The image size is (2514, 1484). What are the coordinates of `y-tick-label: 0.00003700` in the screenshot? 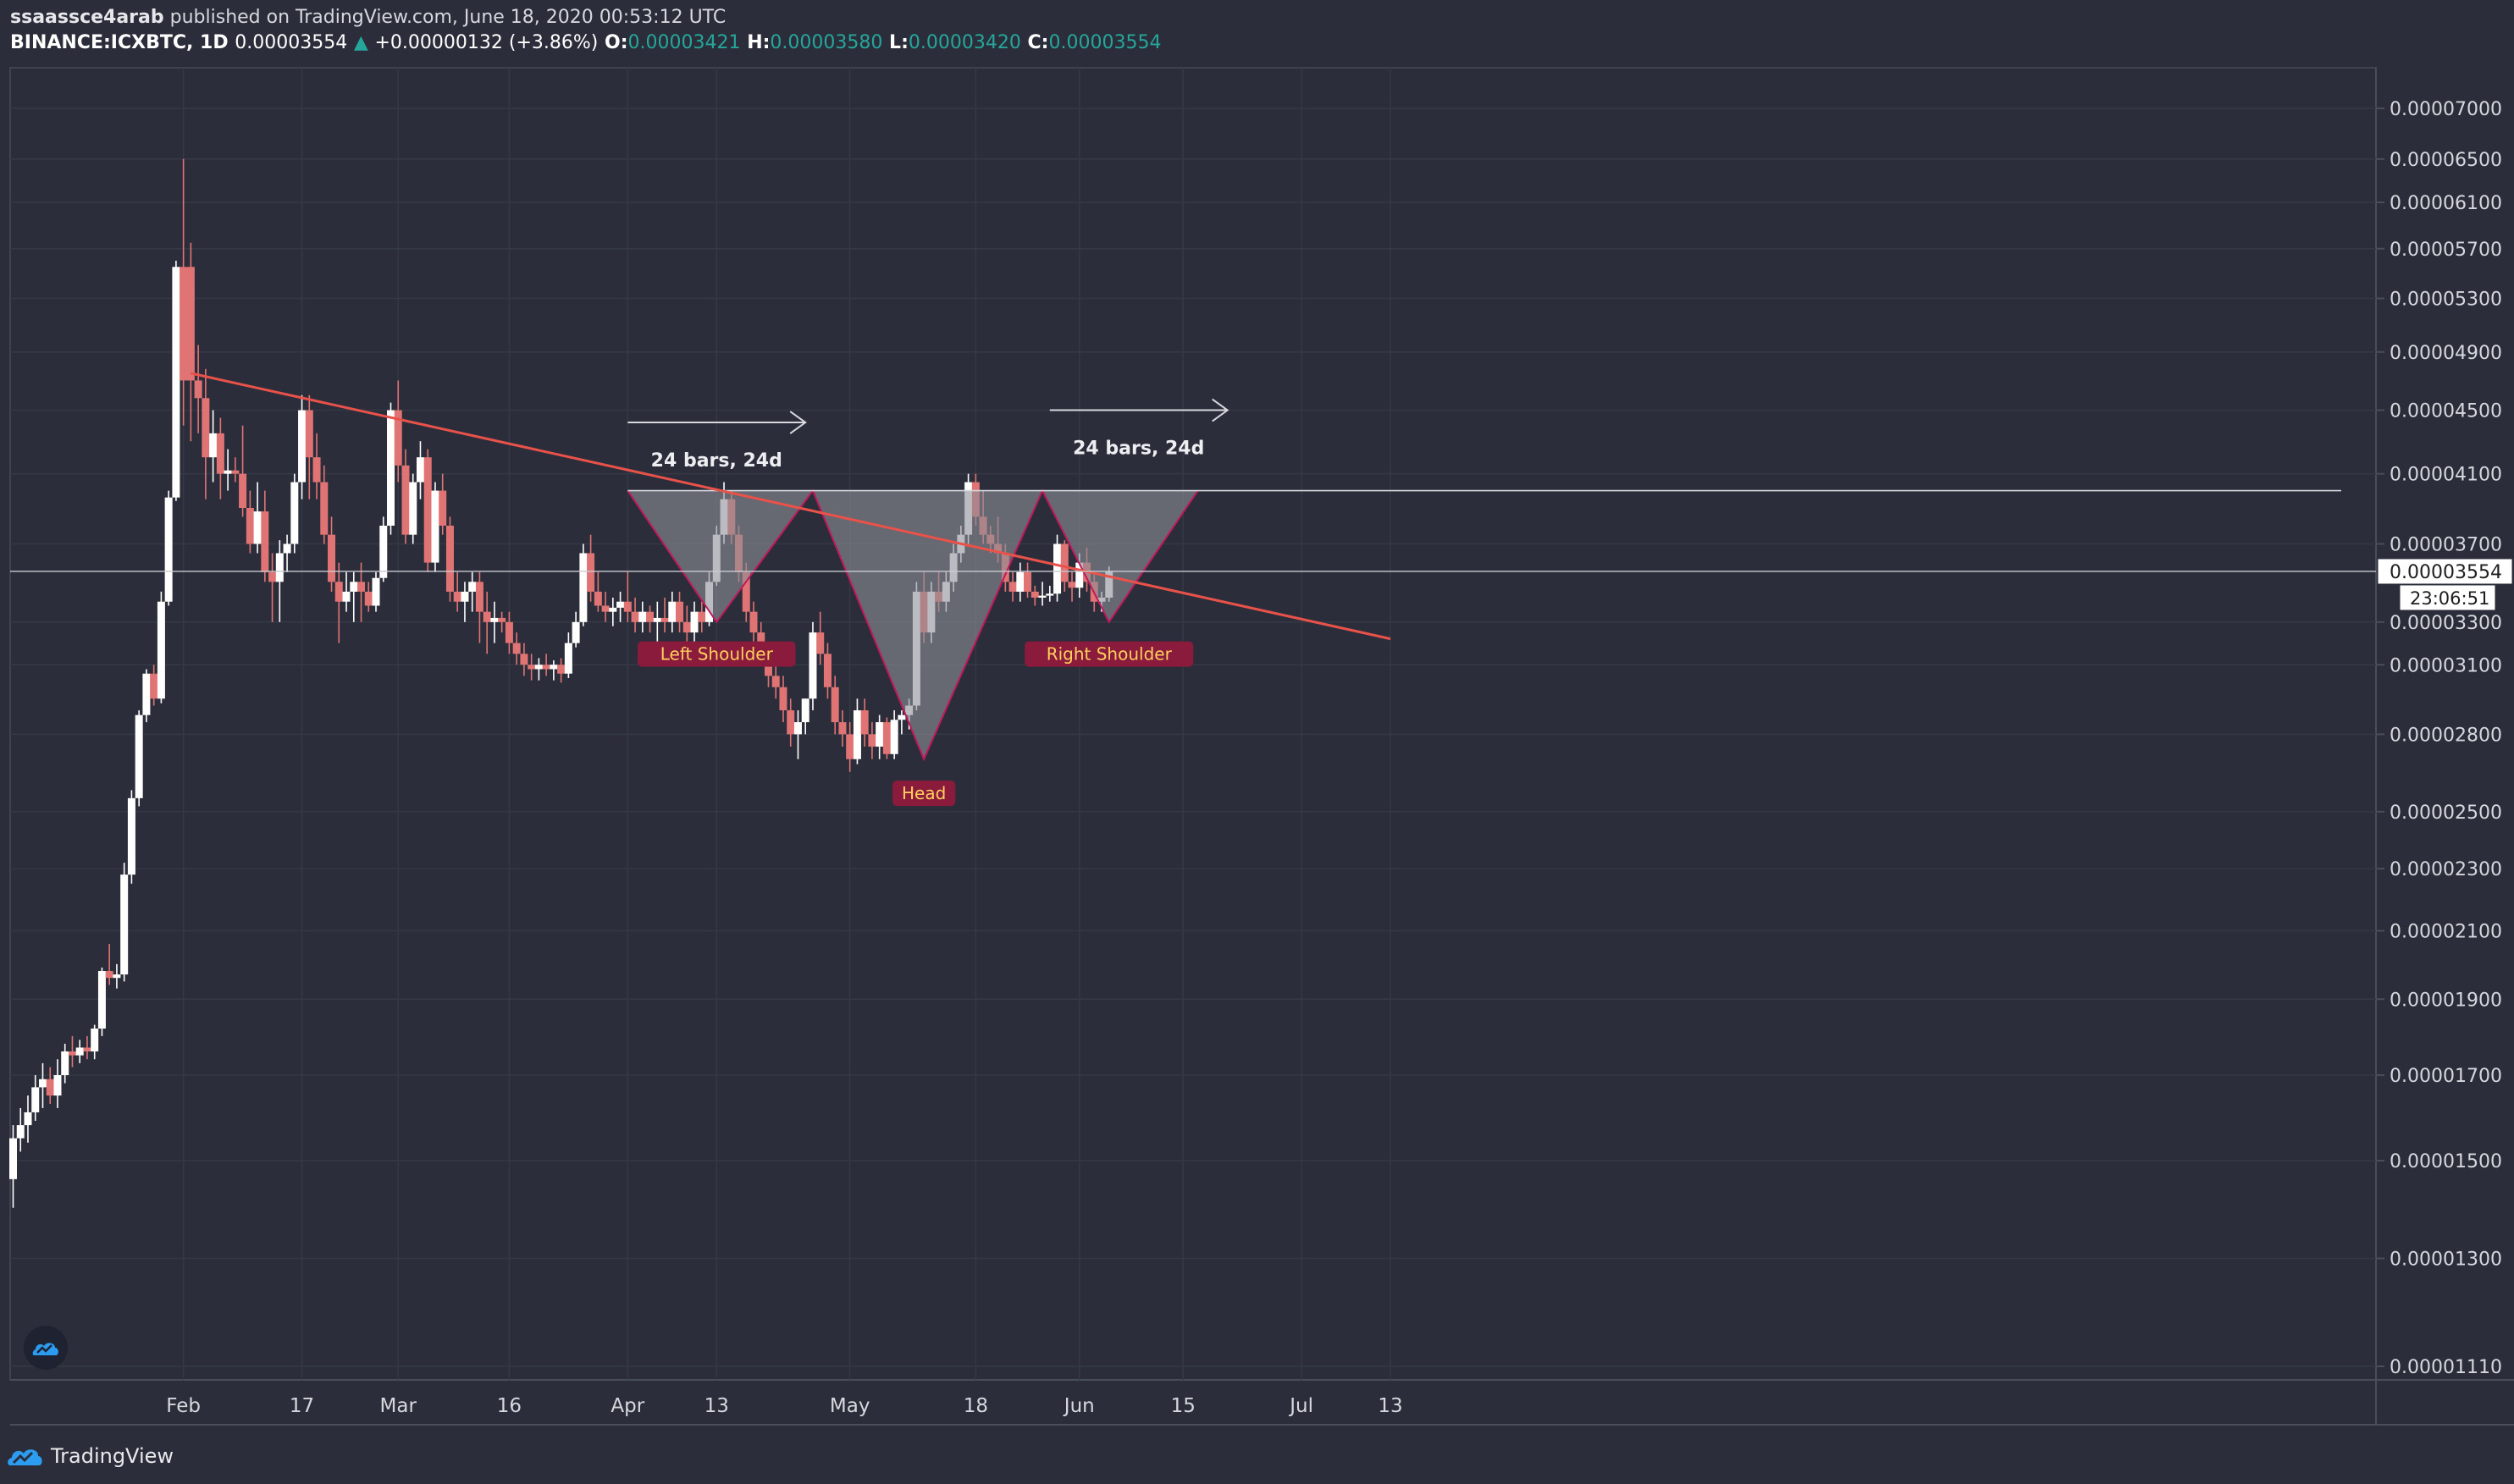 It's located at (2446, 544).